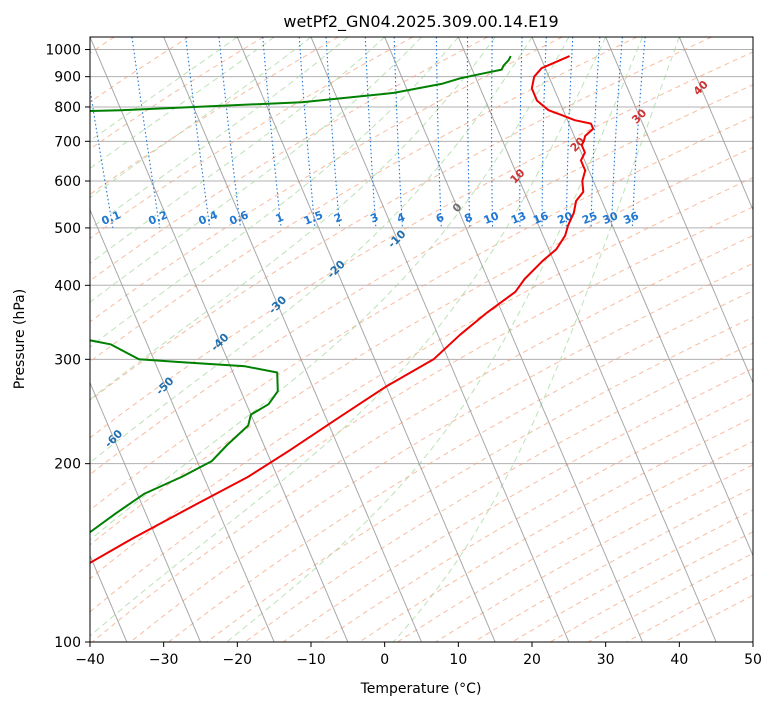 The height and width of the screenshot is (708, 775). I want to click on isotherm-label: -70, so click(61, 490).